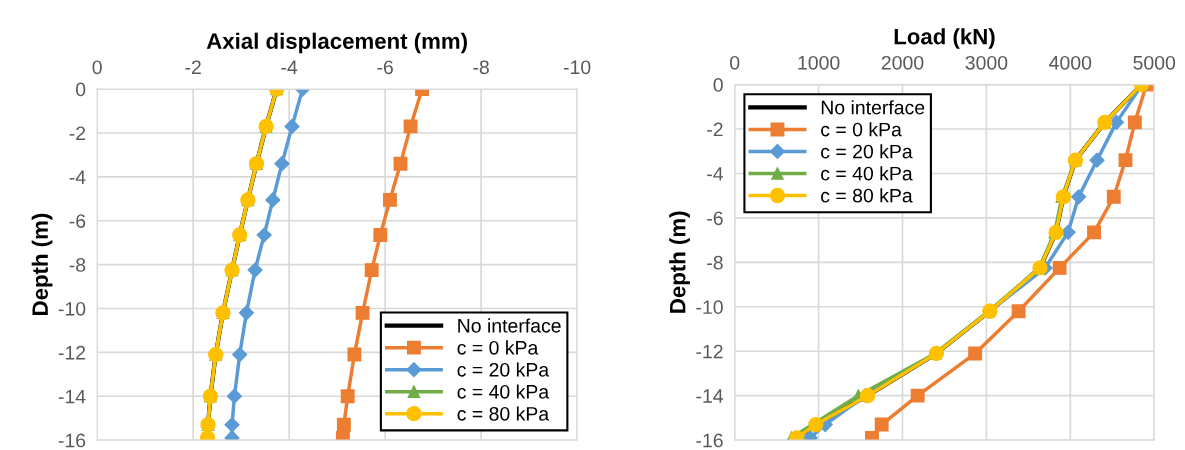 The width and height of the screenshot is (1185, 450). I want to click on x-tick-label: 2000, so click(902, 62).